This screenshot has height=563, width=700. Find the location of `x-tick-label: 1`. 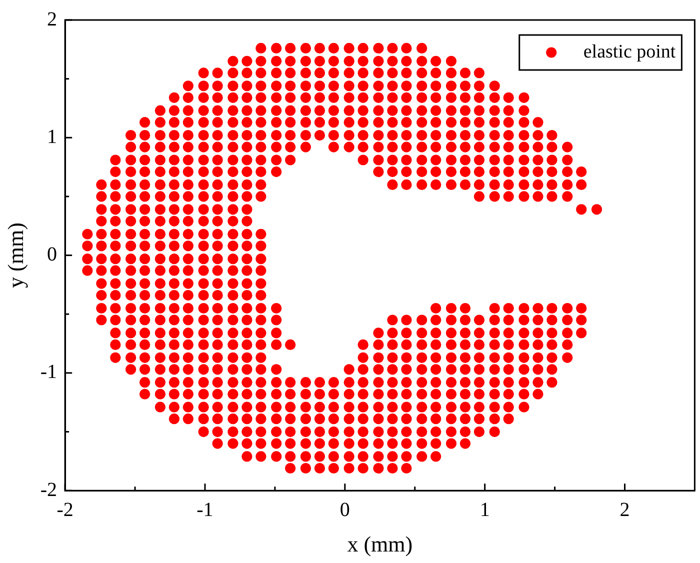

x-tick-label: 1 is located at coordinates (485, 509).